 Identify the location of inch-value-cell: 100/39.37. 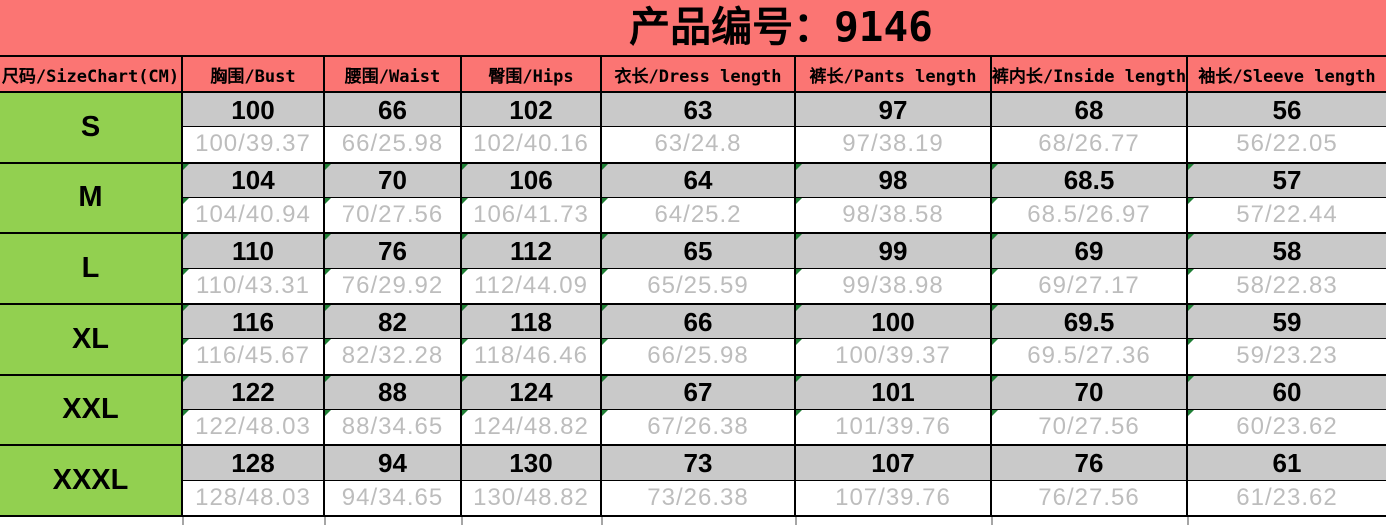
(894, 356).